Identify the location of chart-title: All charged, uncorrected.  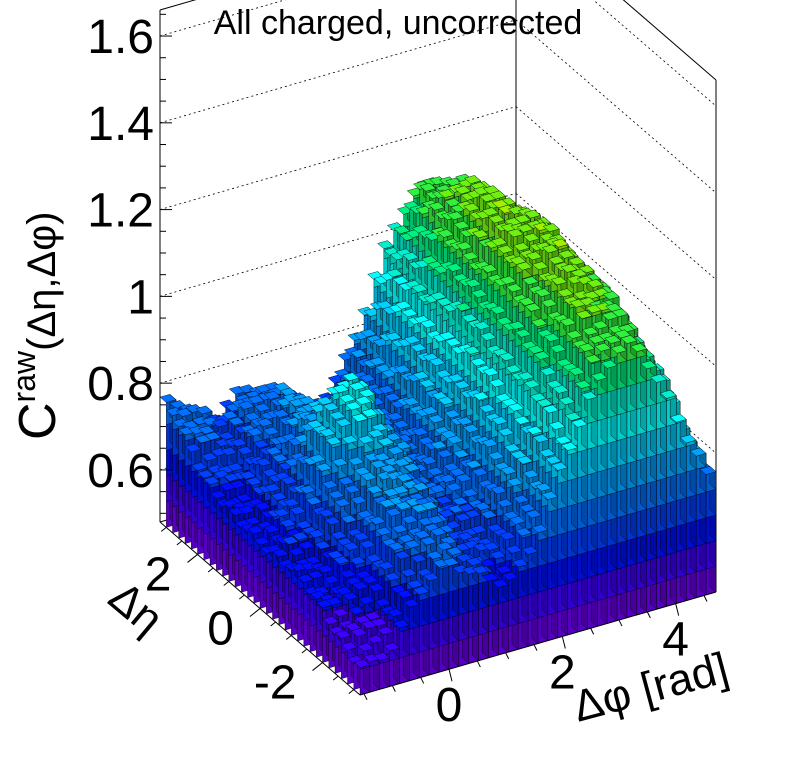
(398, 23).